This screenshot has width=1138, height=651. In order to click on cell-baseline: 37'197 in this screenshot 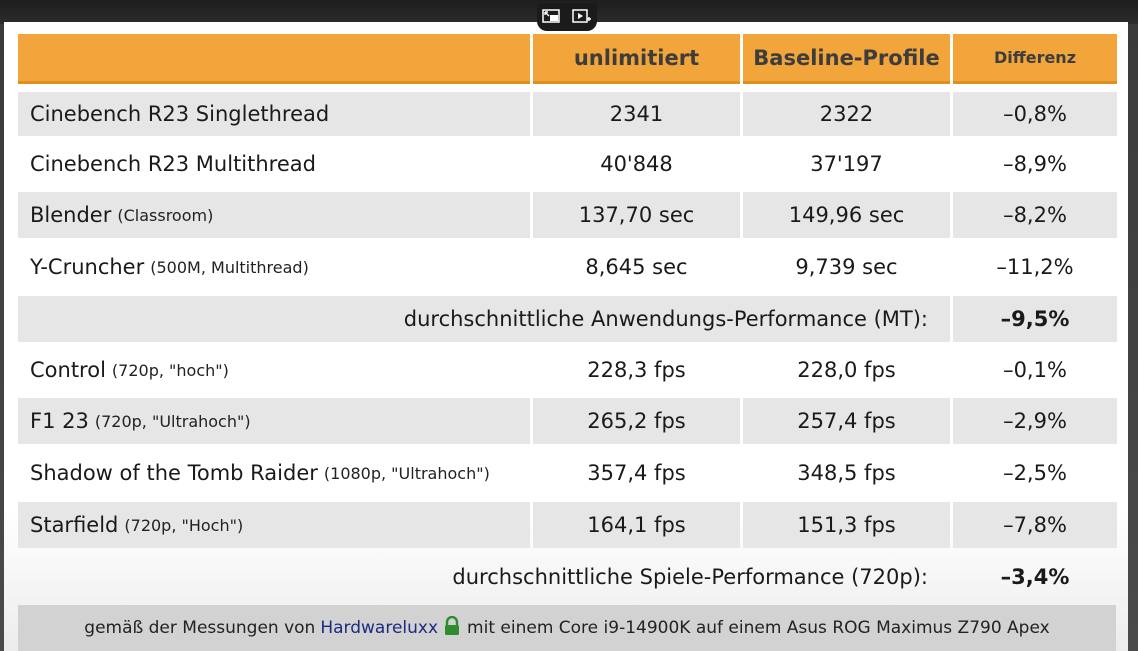, I will do `click(846, 164)`.